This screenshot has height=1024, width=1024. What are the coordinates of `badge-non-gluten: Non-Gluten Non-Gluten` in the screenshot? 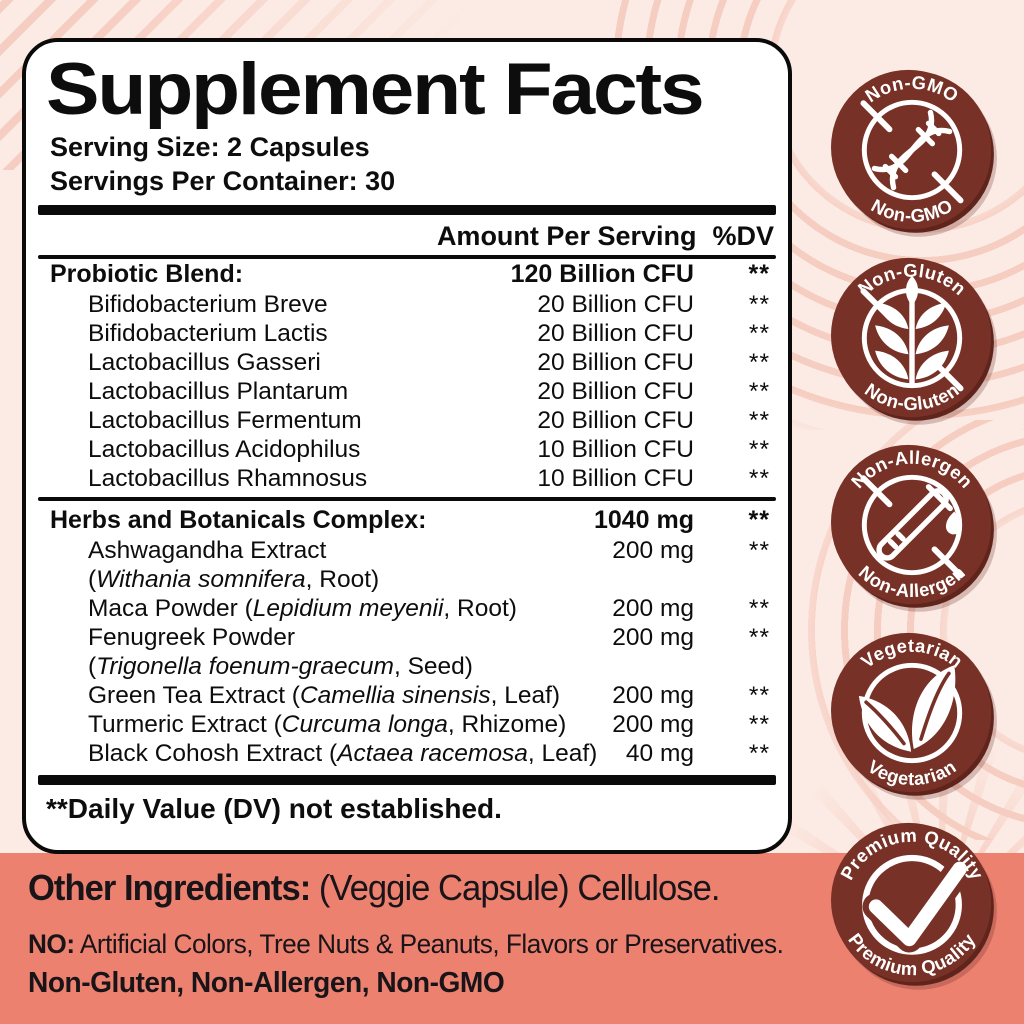 It's located at (912, 338).